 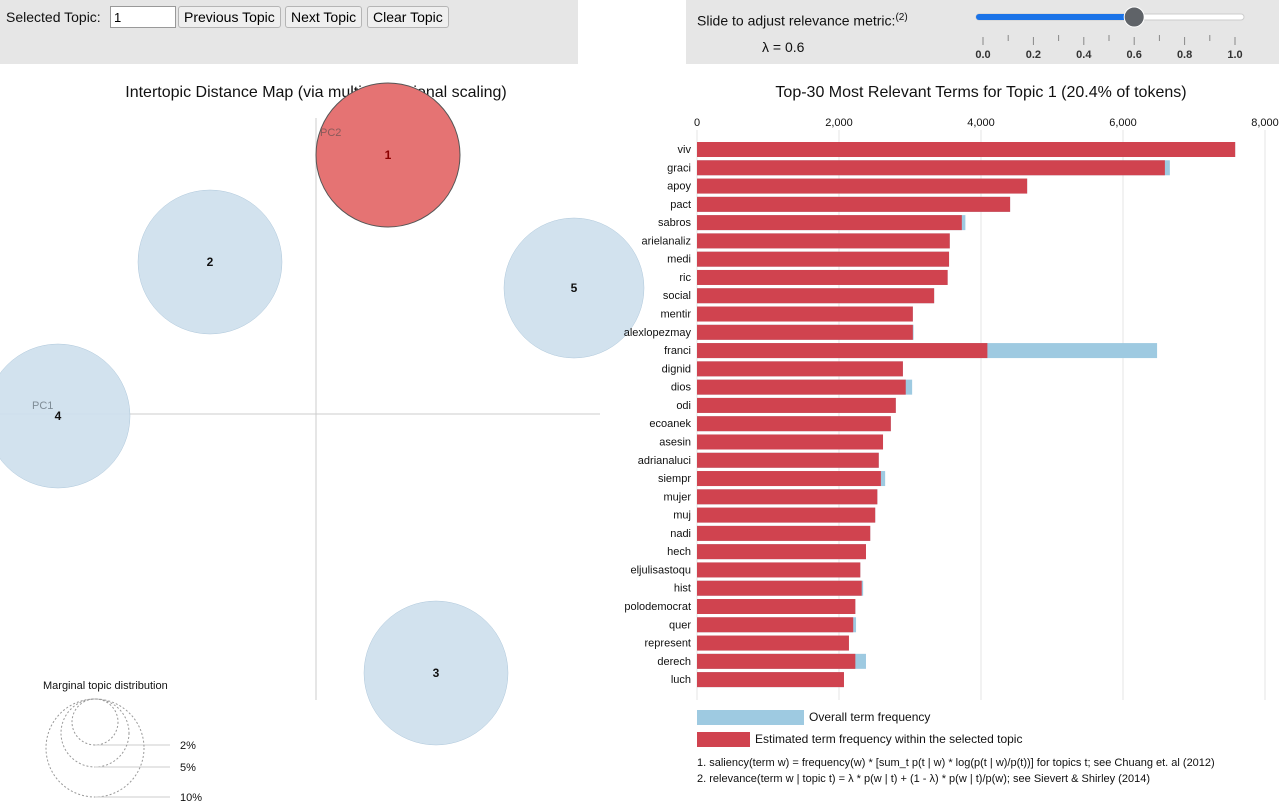 What do you see at coordinates (685, 278) in the screenshot?
I see `term-label: ric` at bounding box center [685, 278].